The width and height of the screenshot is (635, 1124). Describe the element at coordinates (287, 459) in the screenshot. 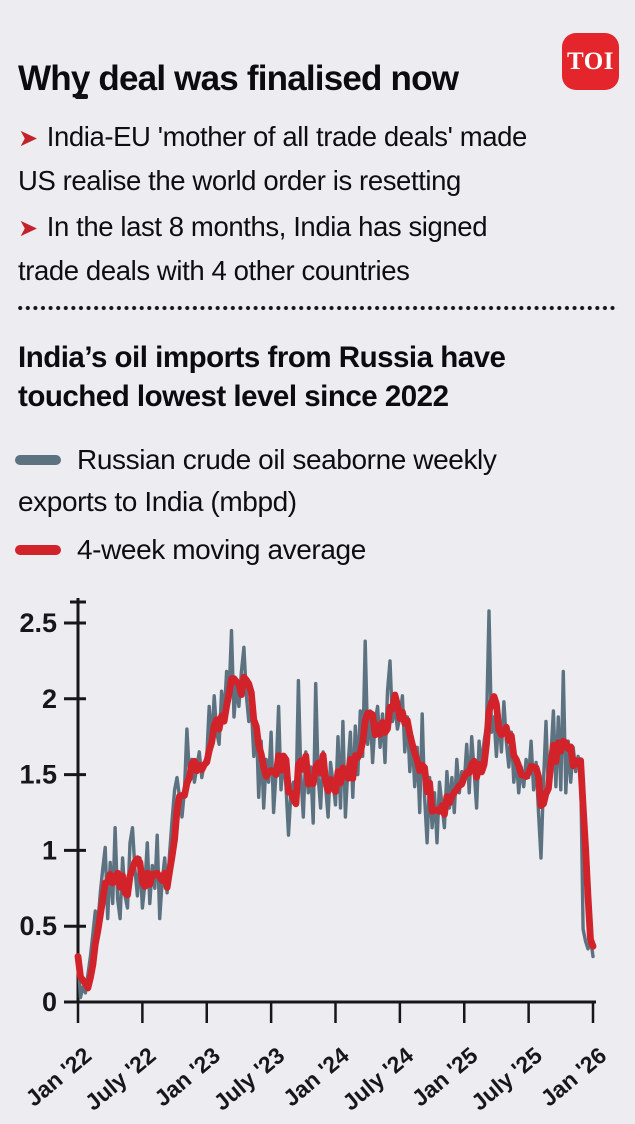

I see `legend-weekly-label-line-1: Russian crude oil seaborne weekly` at that location.